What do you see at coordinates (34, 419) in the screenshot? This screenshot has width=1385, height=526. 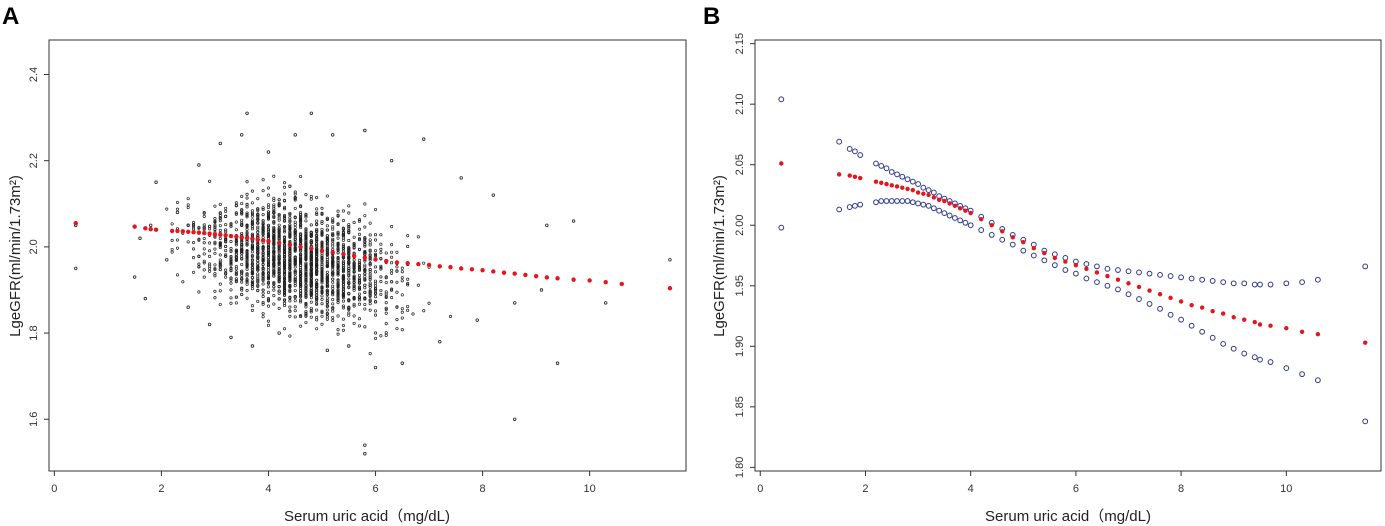 I see `y-tick-label: 1.6` at bounding box center [34, 419].